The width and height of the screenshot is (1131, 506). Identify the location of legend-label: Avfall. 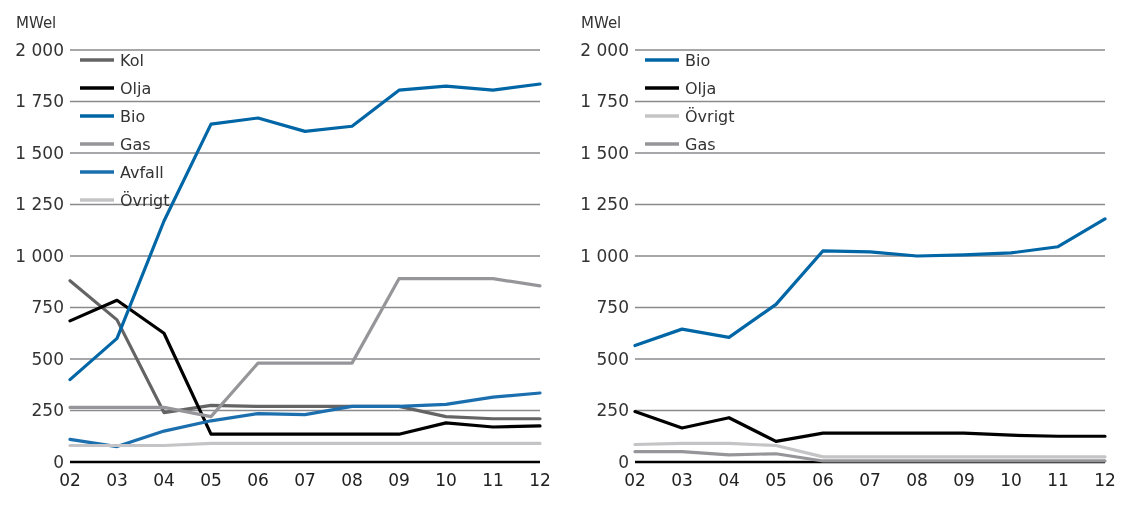
(142, 172).